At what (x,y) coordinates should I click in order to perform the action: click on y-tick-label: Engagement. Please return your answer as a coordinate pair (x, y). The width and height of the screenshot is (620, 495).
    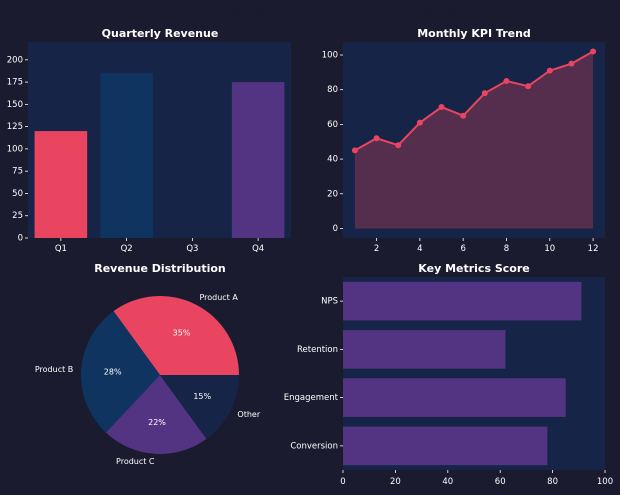
    Looking at the image, I should click on (311, 398).